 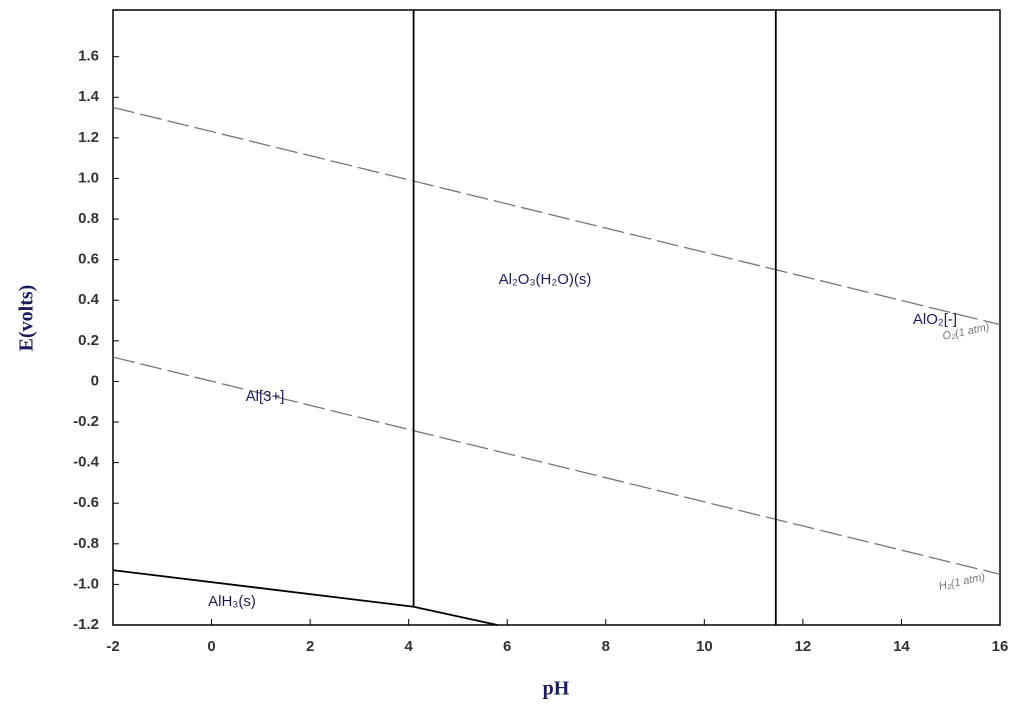 I want to click on y-tick-label: 0.8, so click(x=88, y=218).